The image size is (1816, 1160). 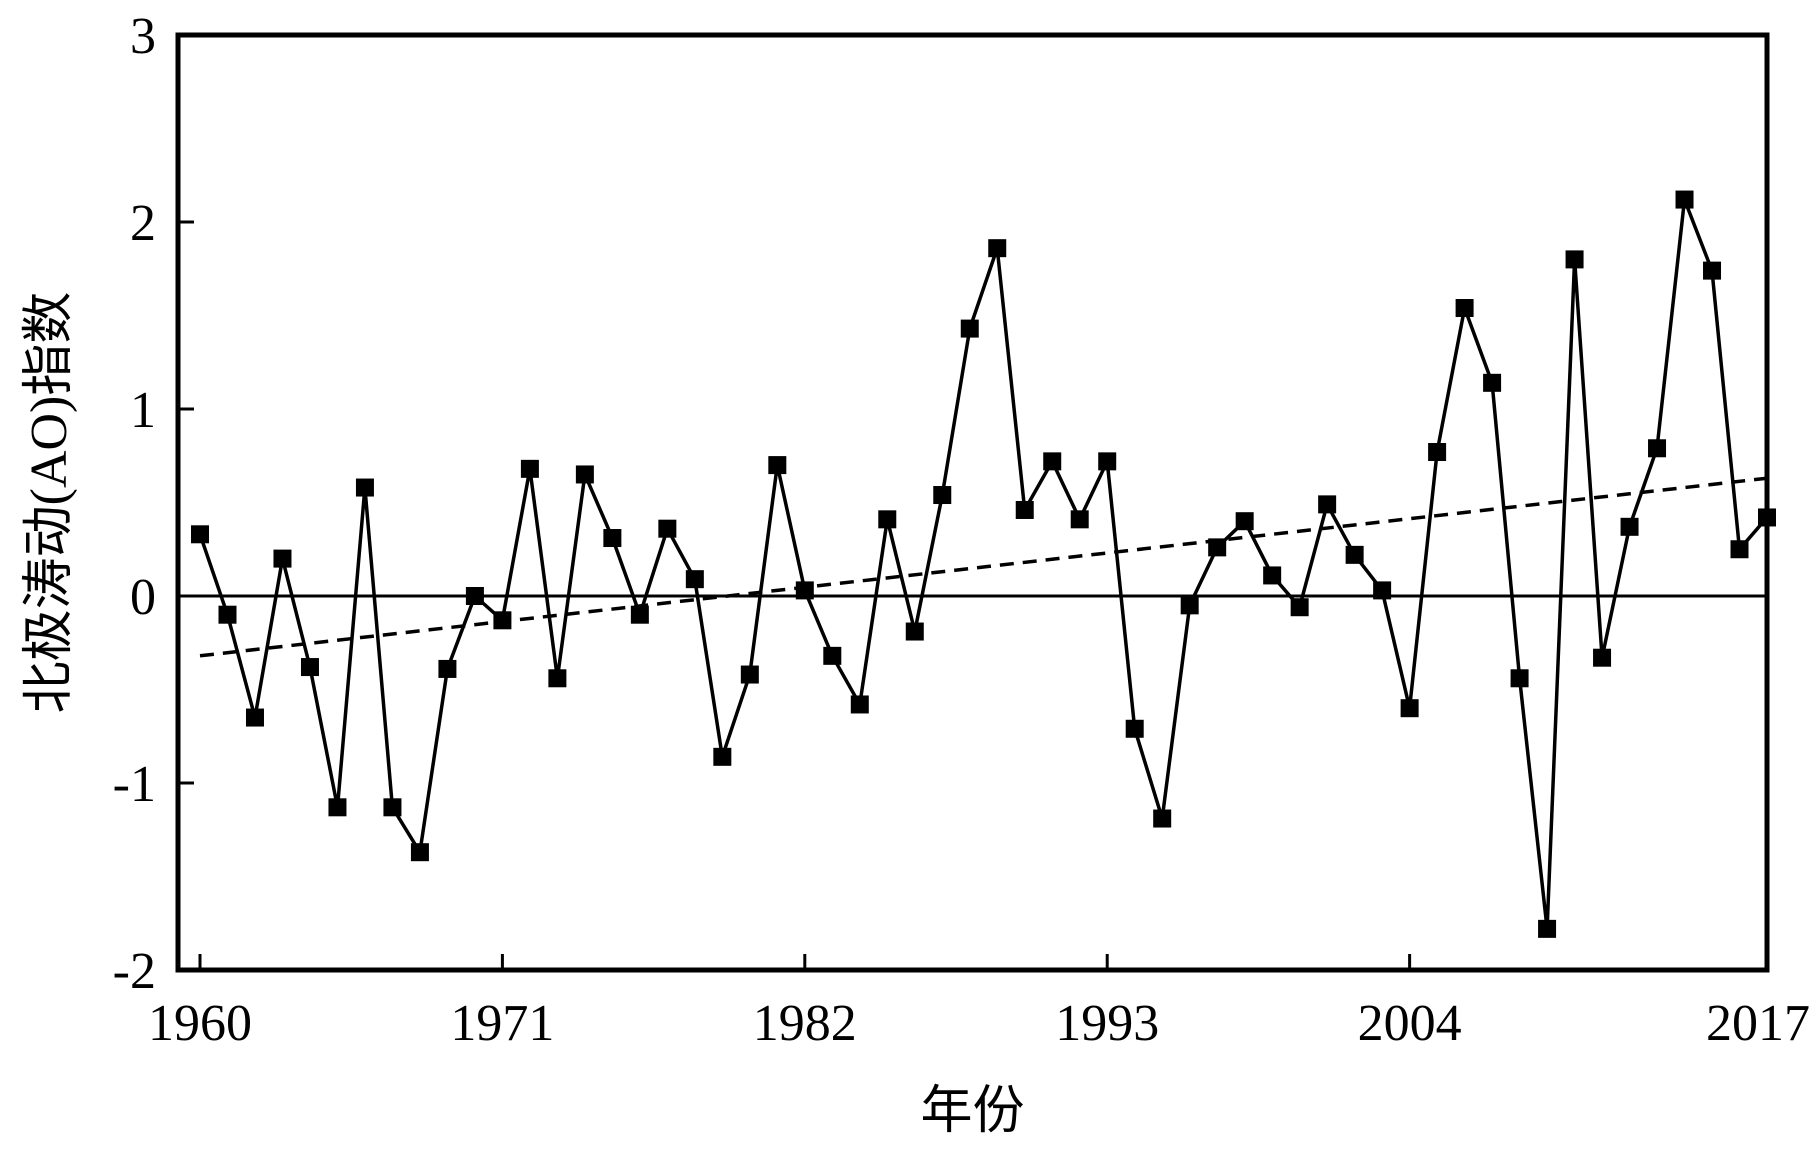 What do you see at coordinates (502, 1023) in the screenshot?
I see `x-tick-label: 1971` at bounding box center [502, 1023].